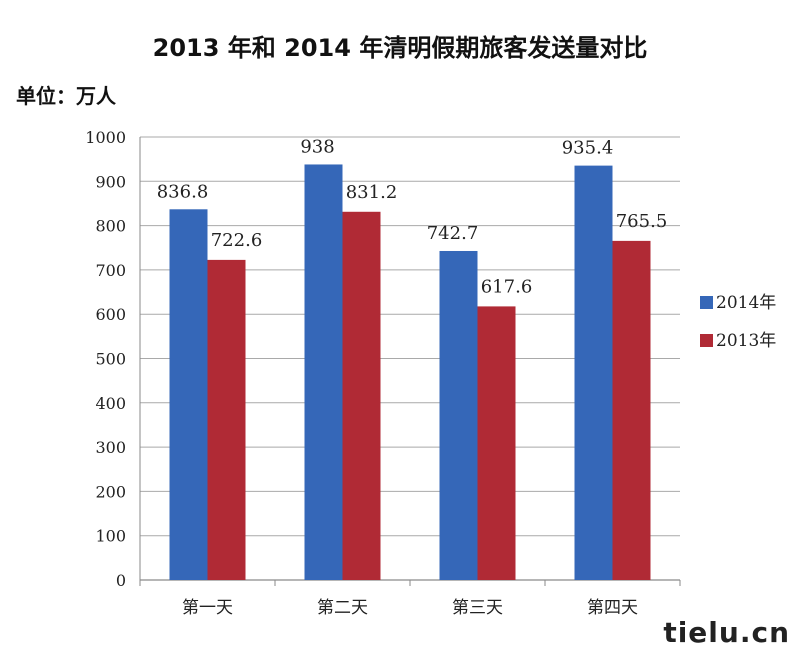 This screenshot has width=800, height=655. Describe the element at coordinates (110, 270) in the screenshot. I see `y-tick-label: 700` at that location.